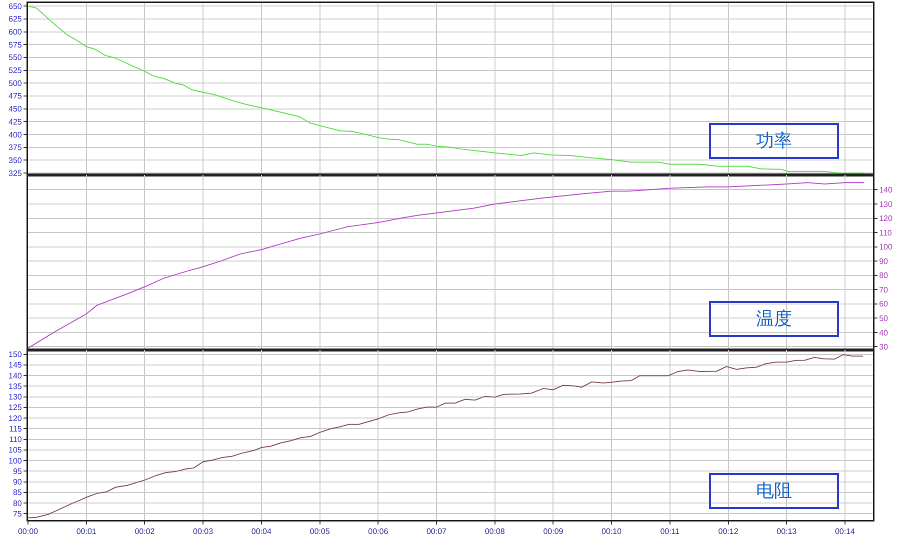 The height and width of the screenshot is (537, 900). What do you see at coordinates (15, 147) in the screenshot?
I see `y-tick-label: 375` at bounding box center [15, 147].